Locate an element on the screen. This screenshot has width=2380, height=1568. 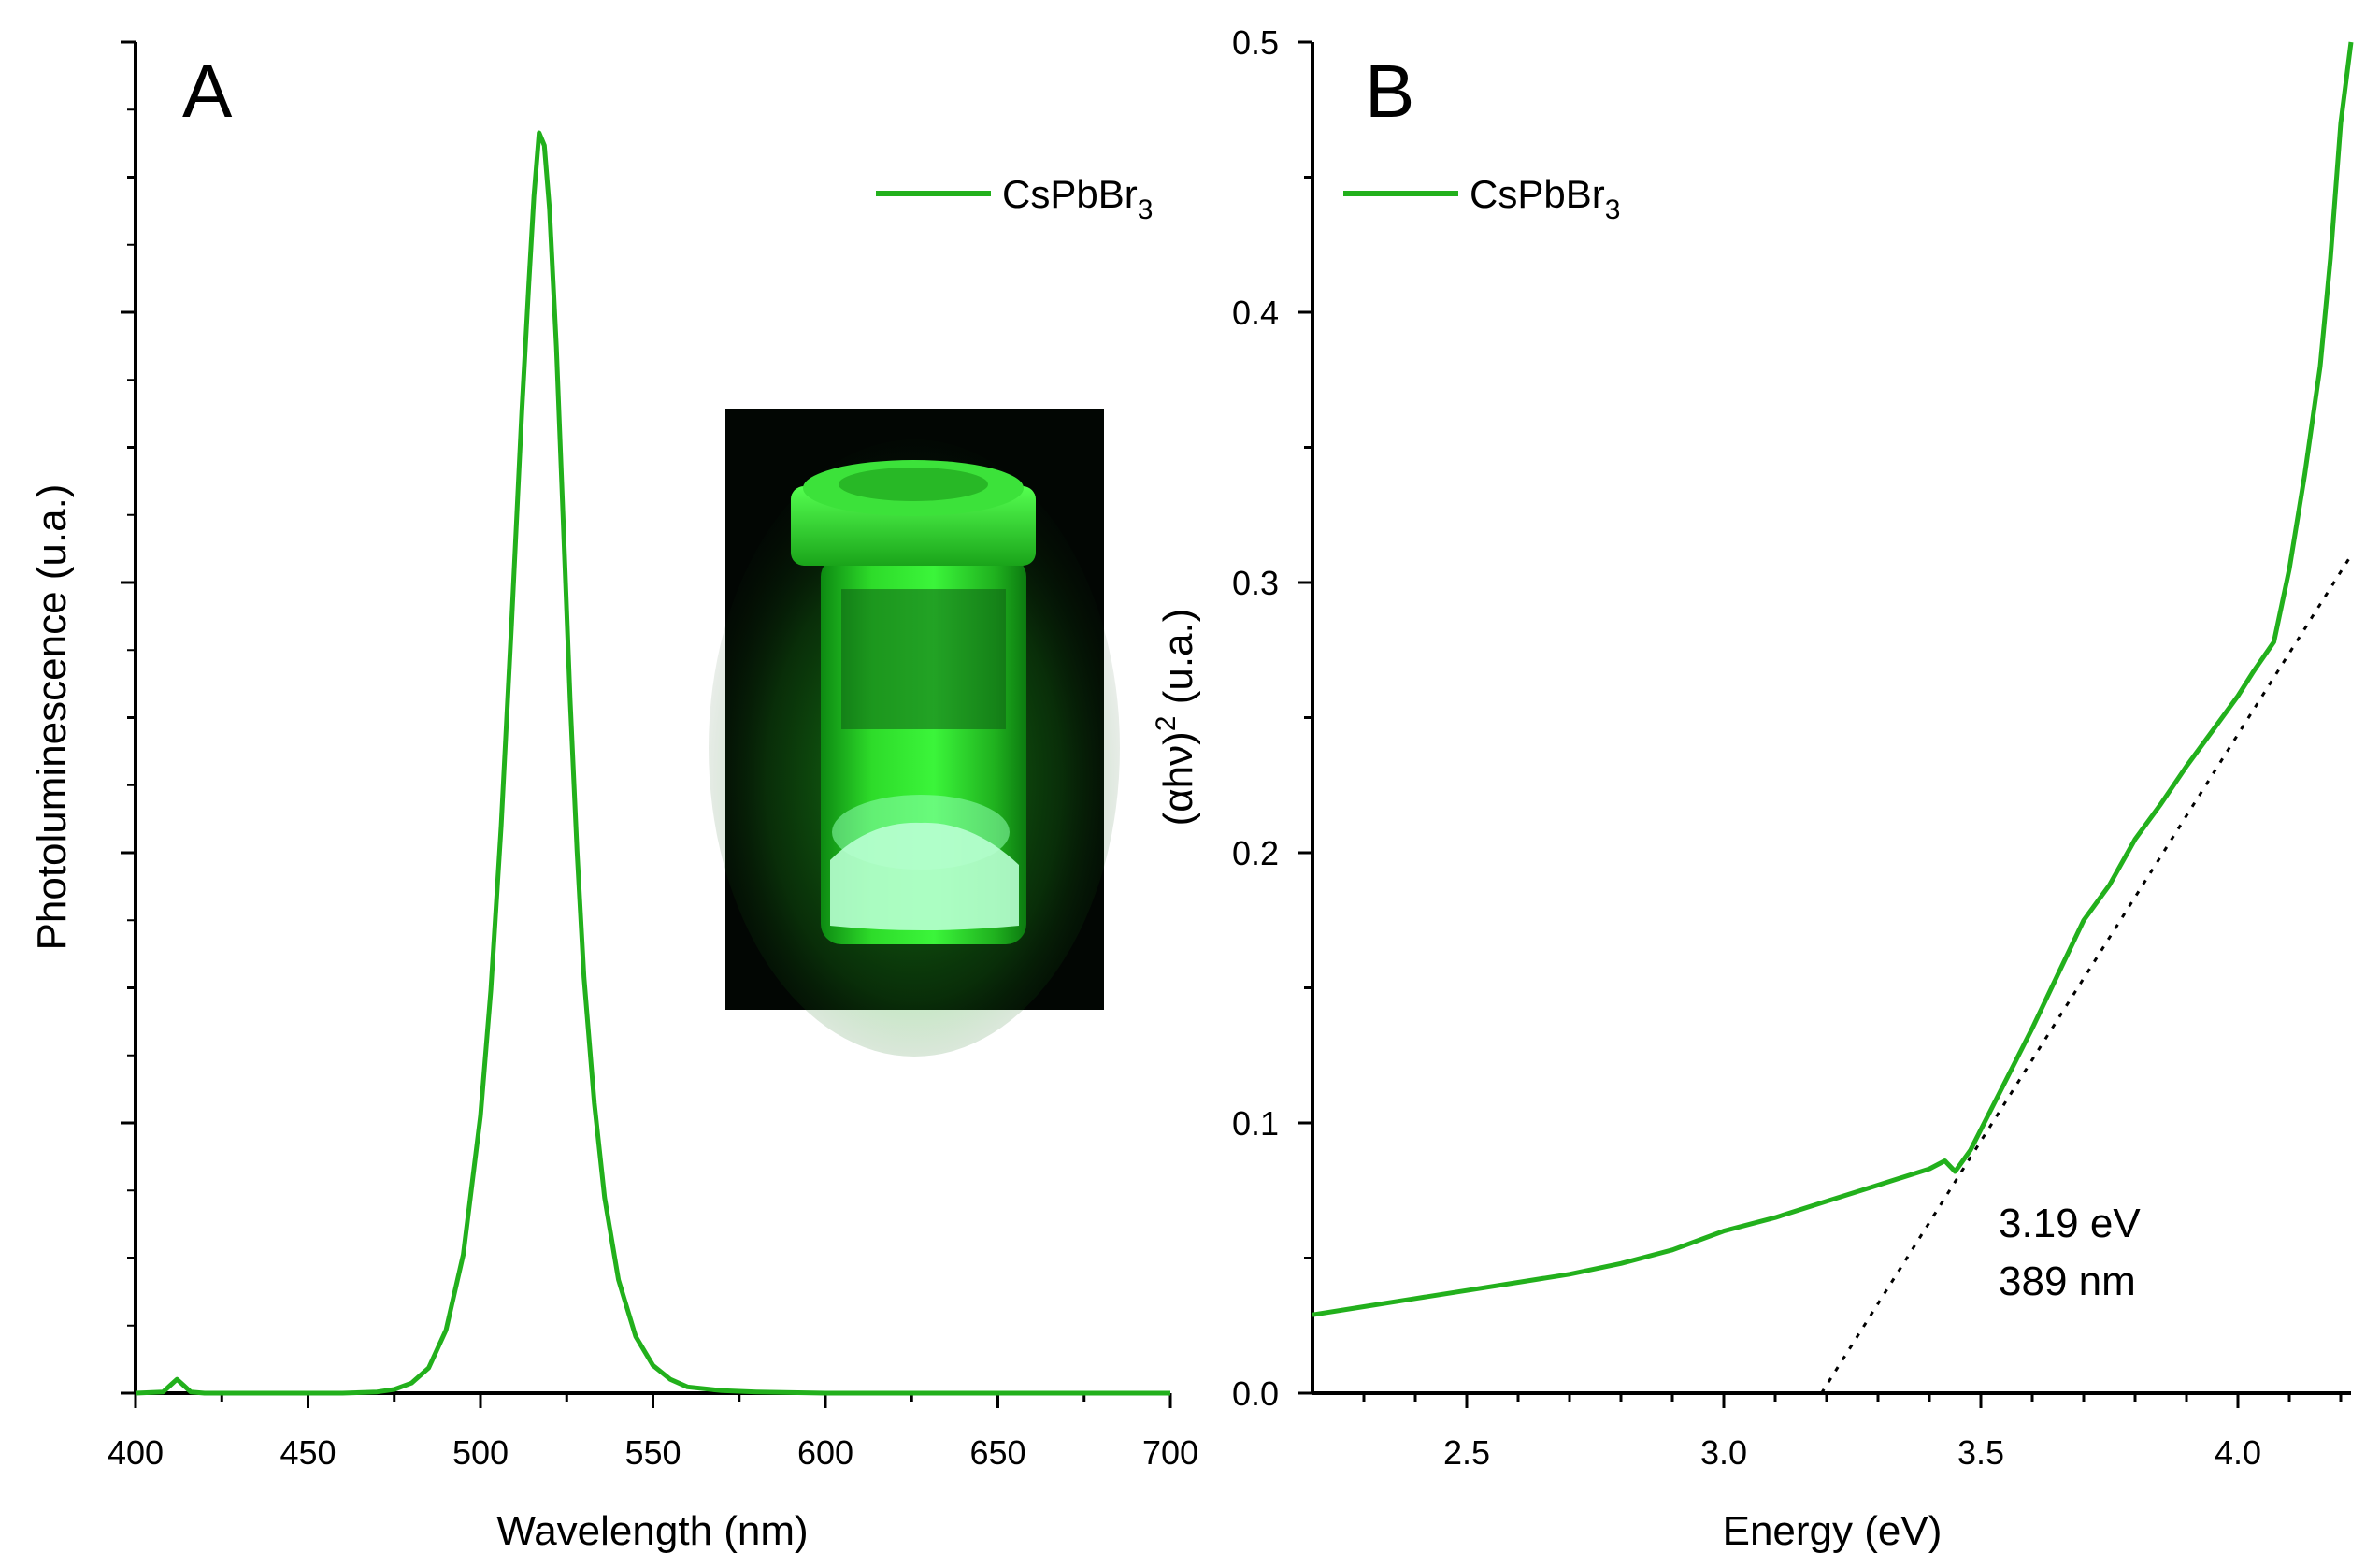
vial-cap-rim is located at coordinates (913, 484).